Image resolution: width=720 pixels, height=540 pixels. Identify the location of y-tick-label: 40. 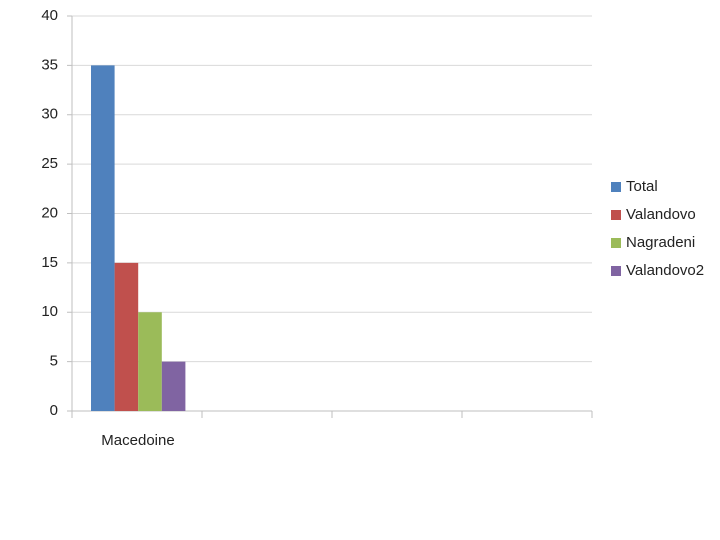
(49, 15).